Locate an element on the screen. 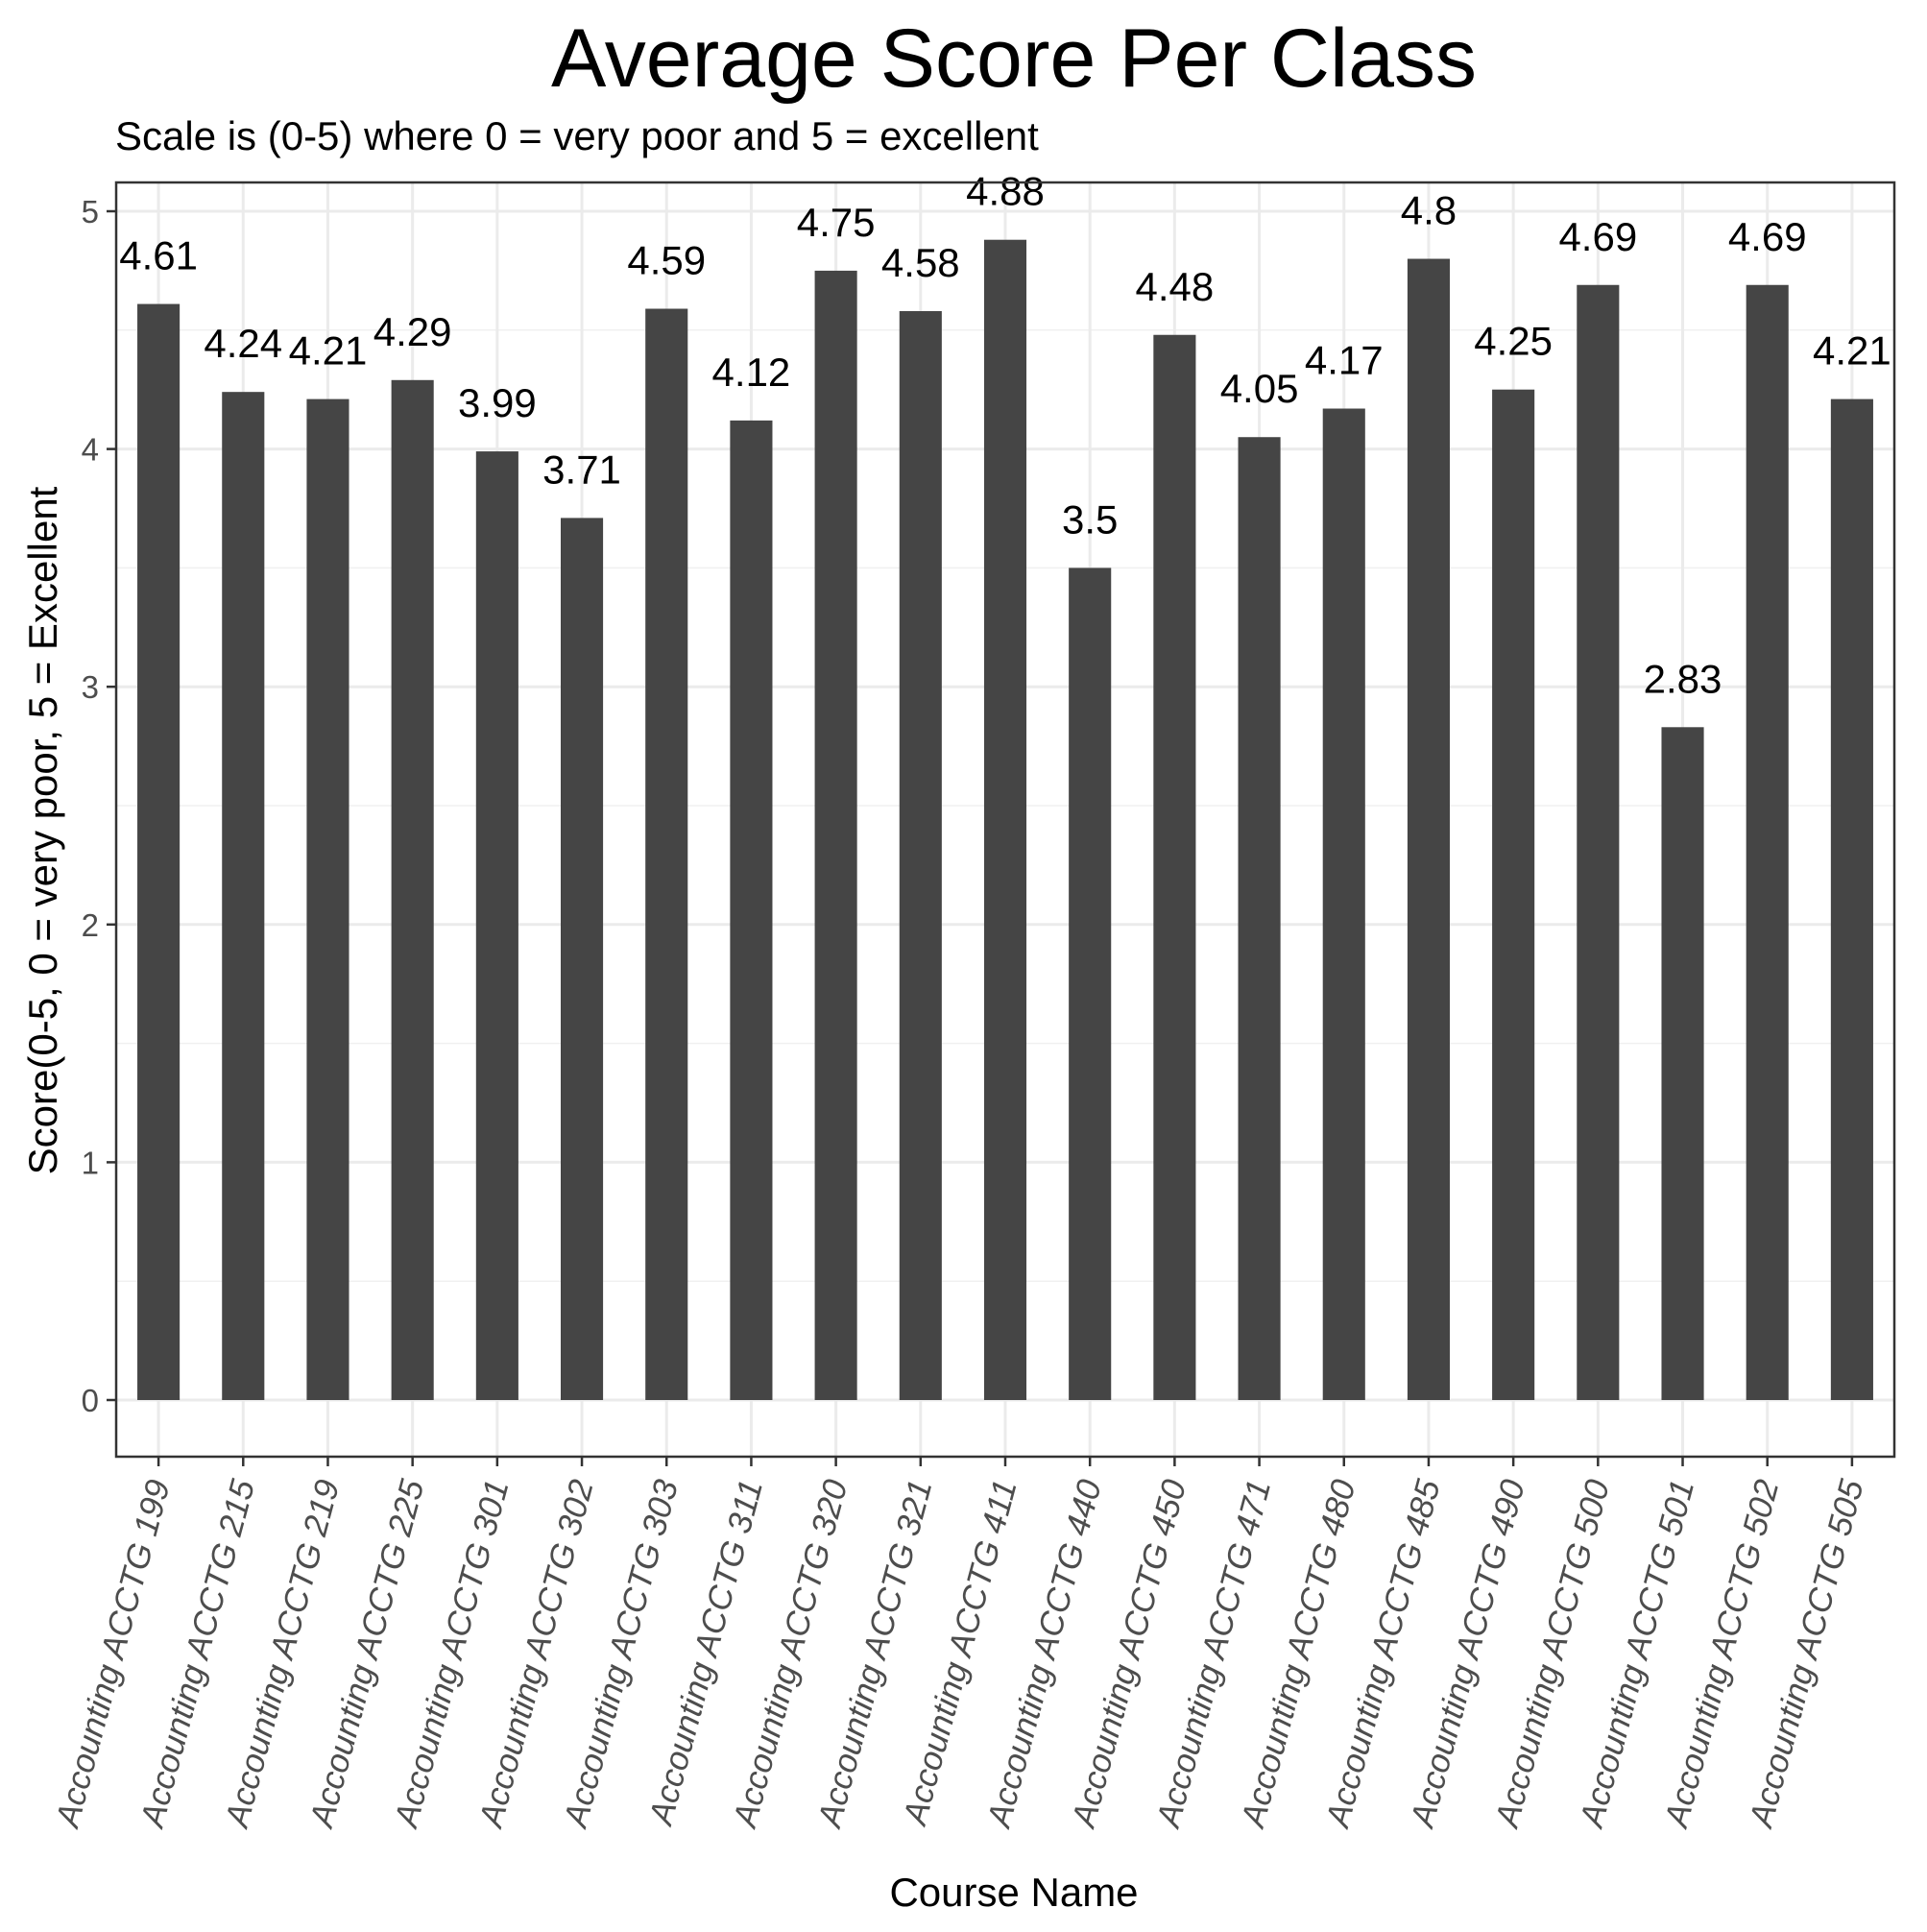 This screenshot has height=1932, width=1927. bar-value-label: 3.5 is located at coordinates (1090, 519).